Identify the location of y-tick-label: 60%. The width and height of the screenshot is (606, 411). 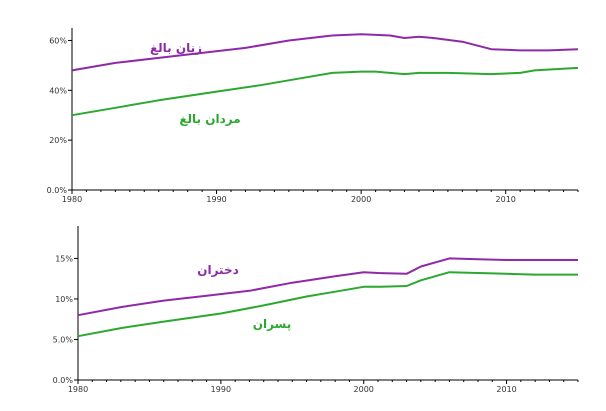
(58, 40).